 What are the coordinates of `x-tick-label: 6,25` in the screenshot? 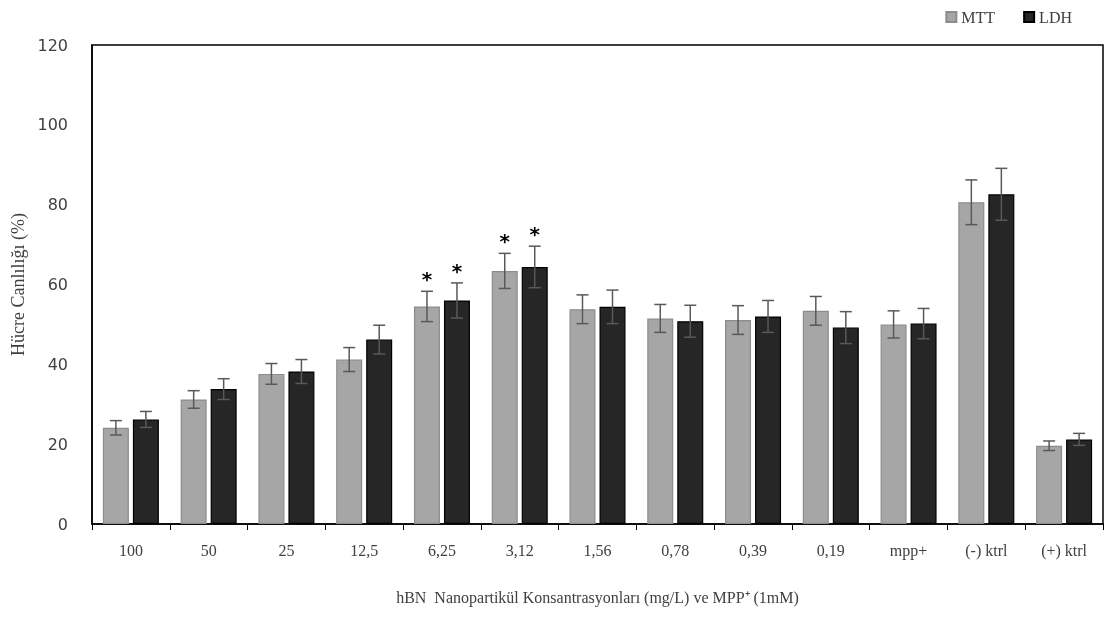 It's located at (441, 550).